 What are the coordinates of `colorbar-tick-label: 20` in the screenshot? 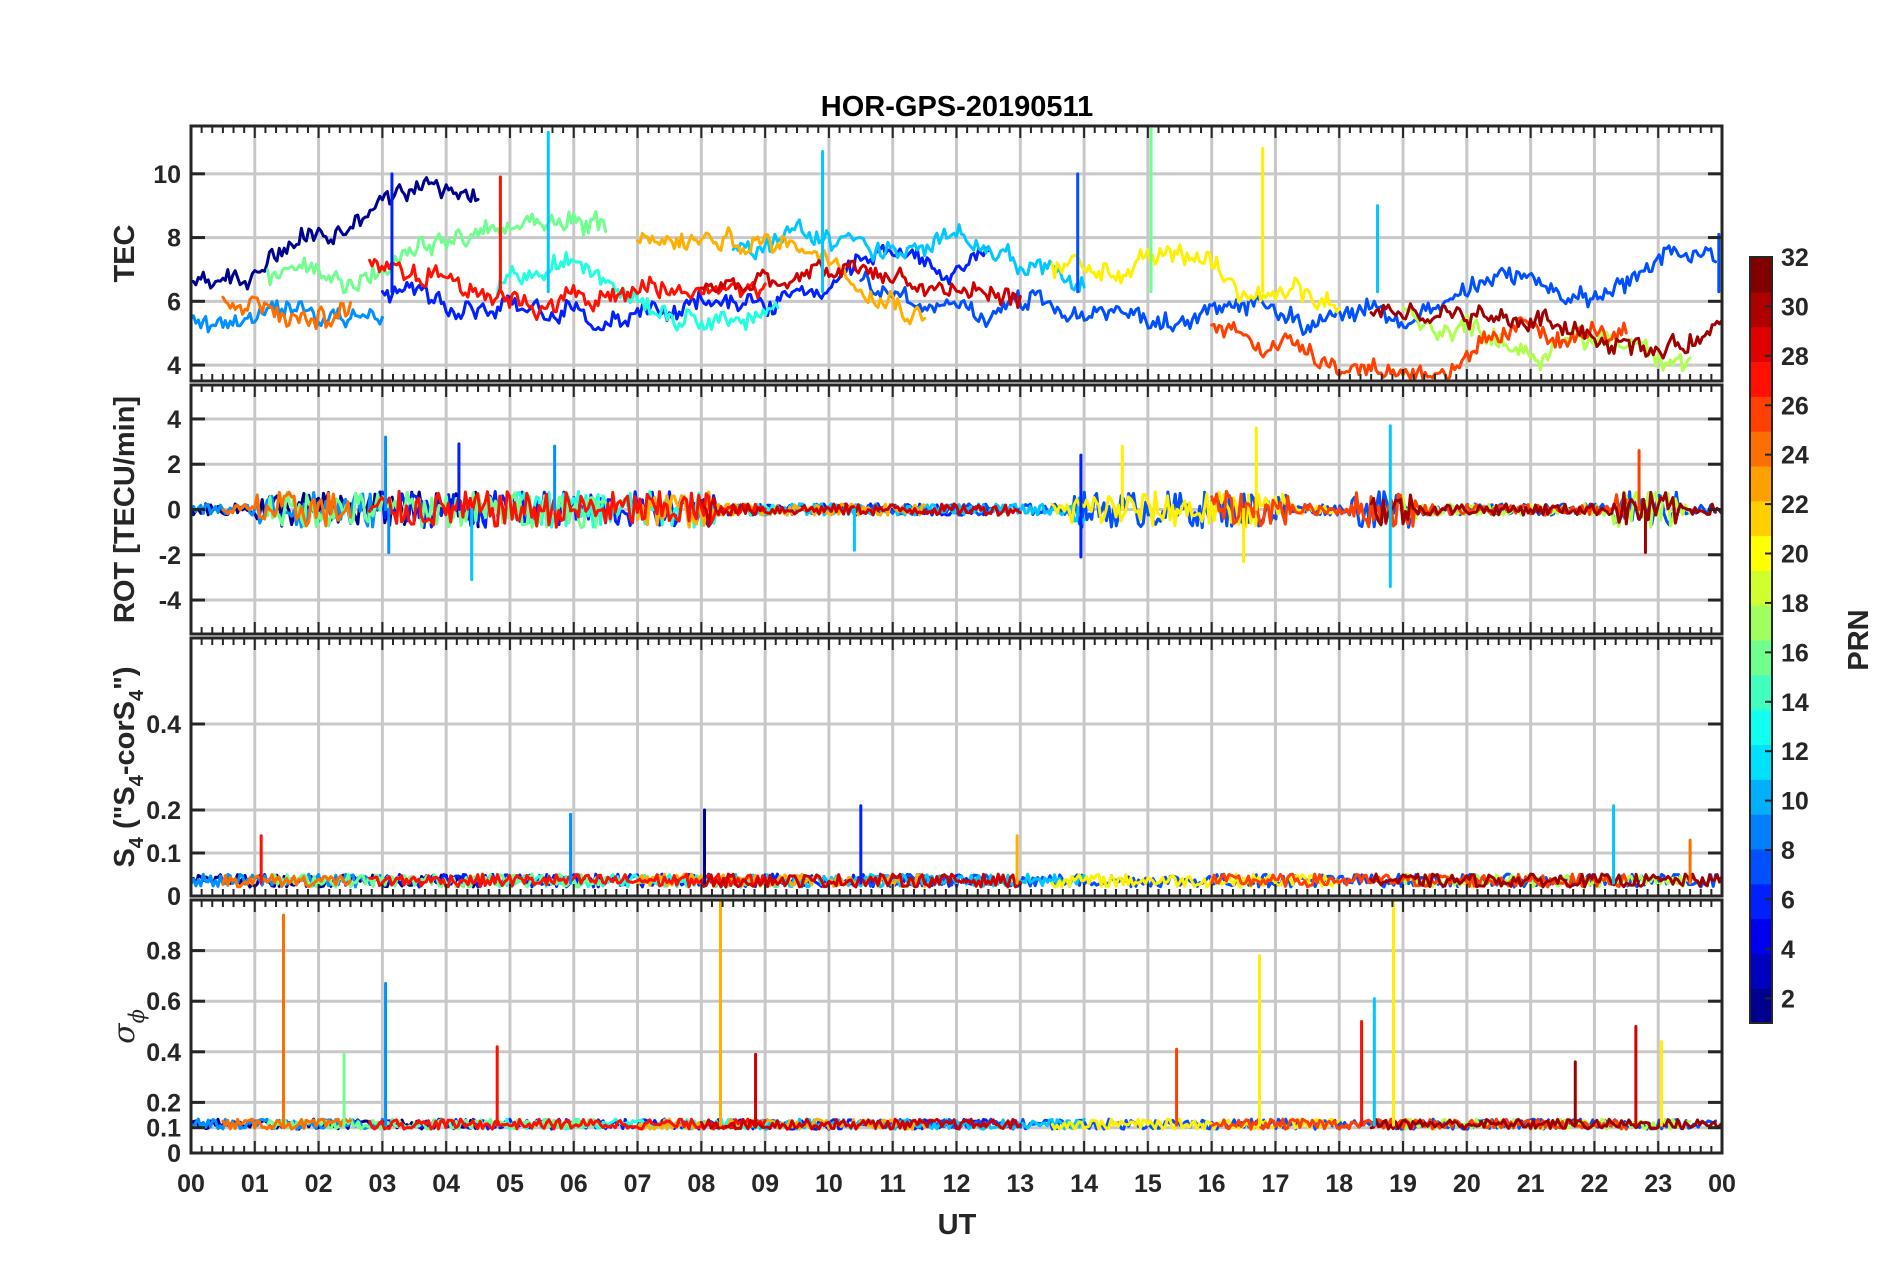 It's located at (1795, 555).